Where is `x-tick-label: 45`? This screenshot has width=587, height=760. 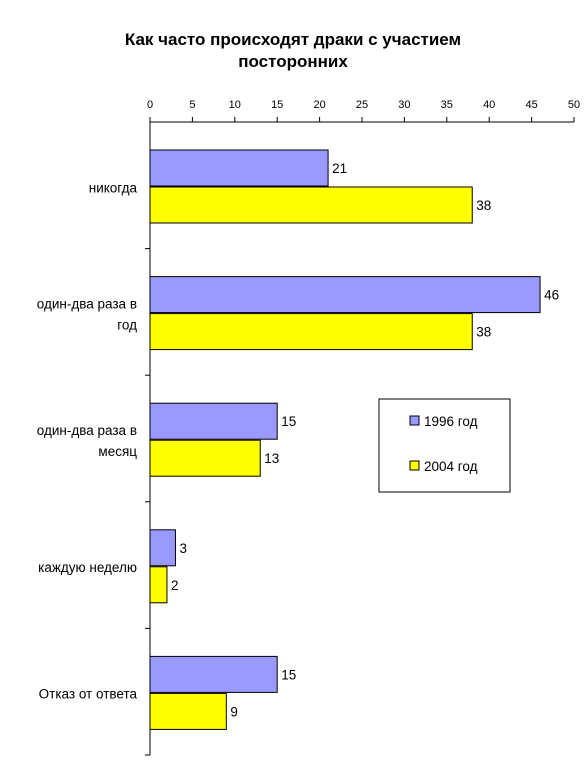 x-tick-label: 45 is located at coordinates (531, 105).